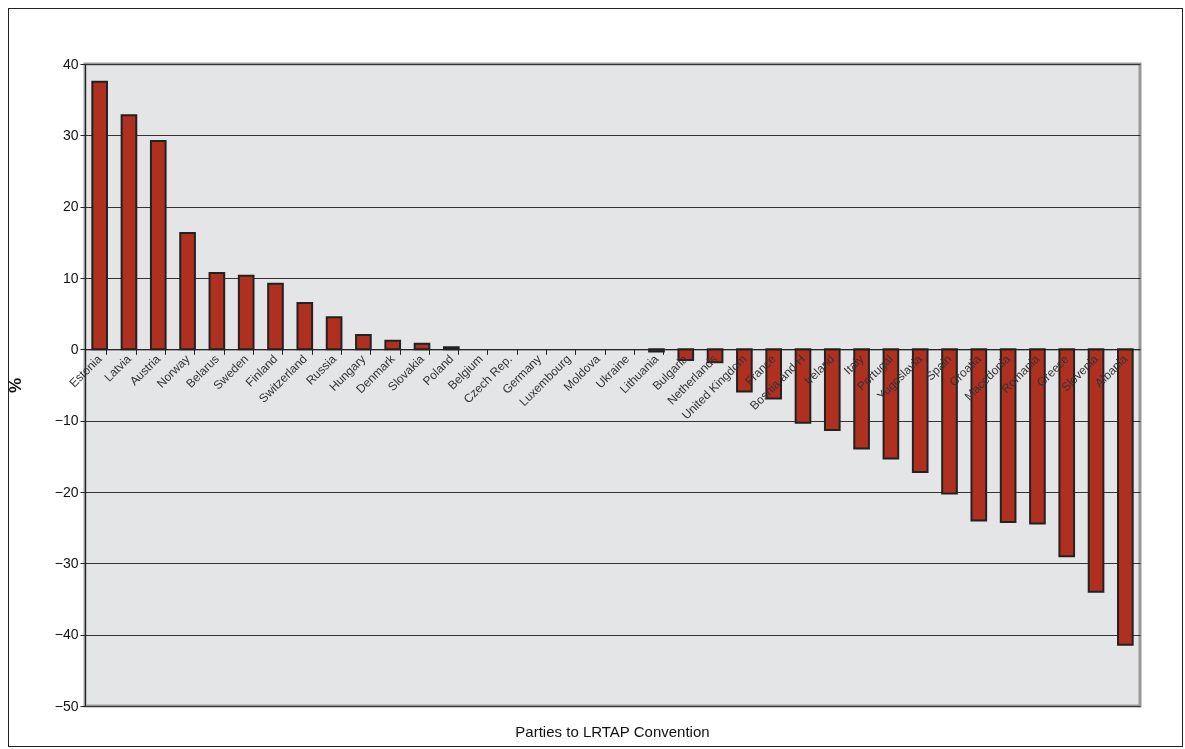  Describe the element at coordinates (74, 348) in the screenshot. I see `y-tick-label: 0` at that location.